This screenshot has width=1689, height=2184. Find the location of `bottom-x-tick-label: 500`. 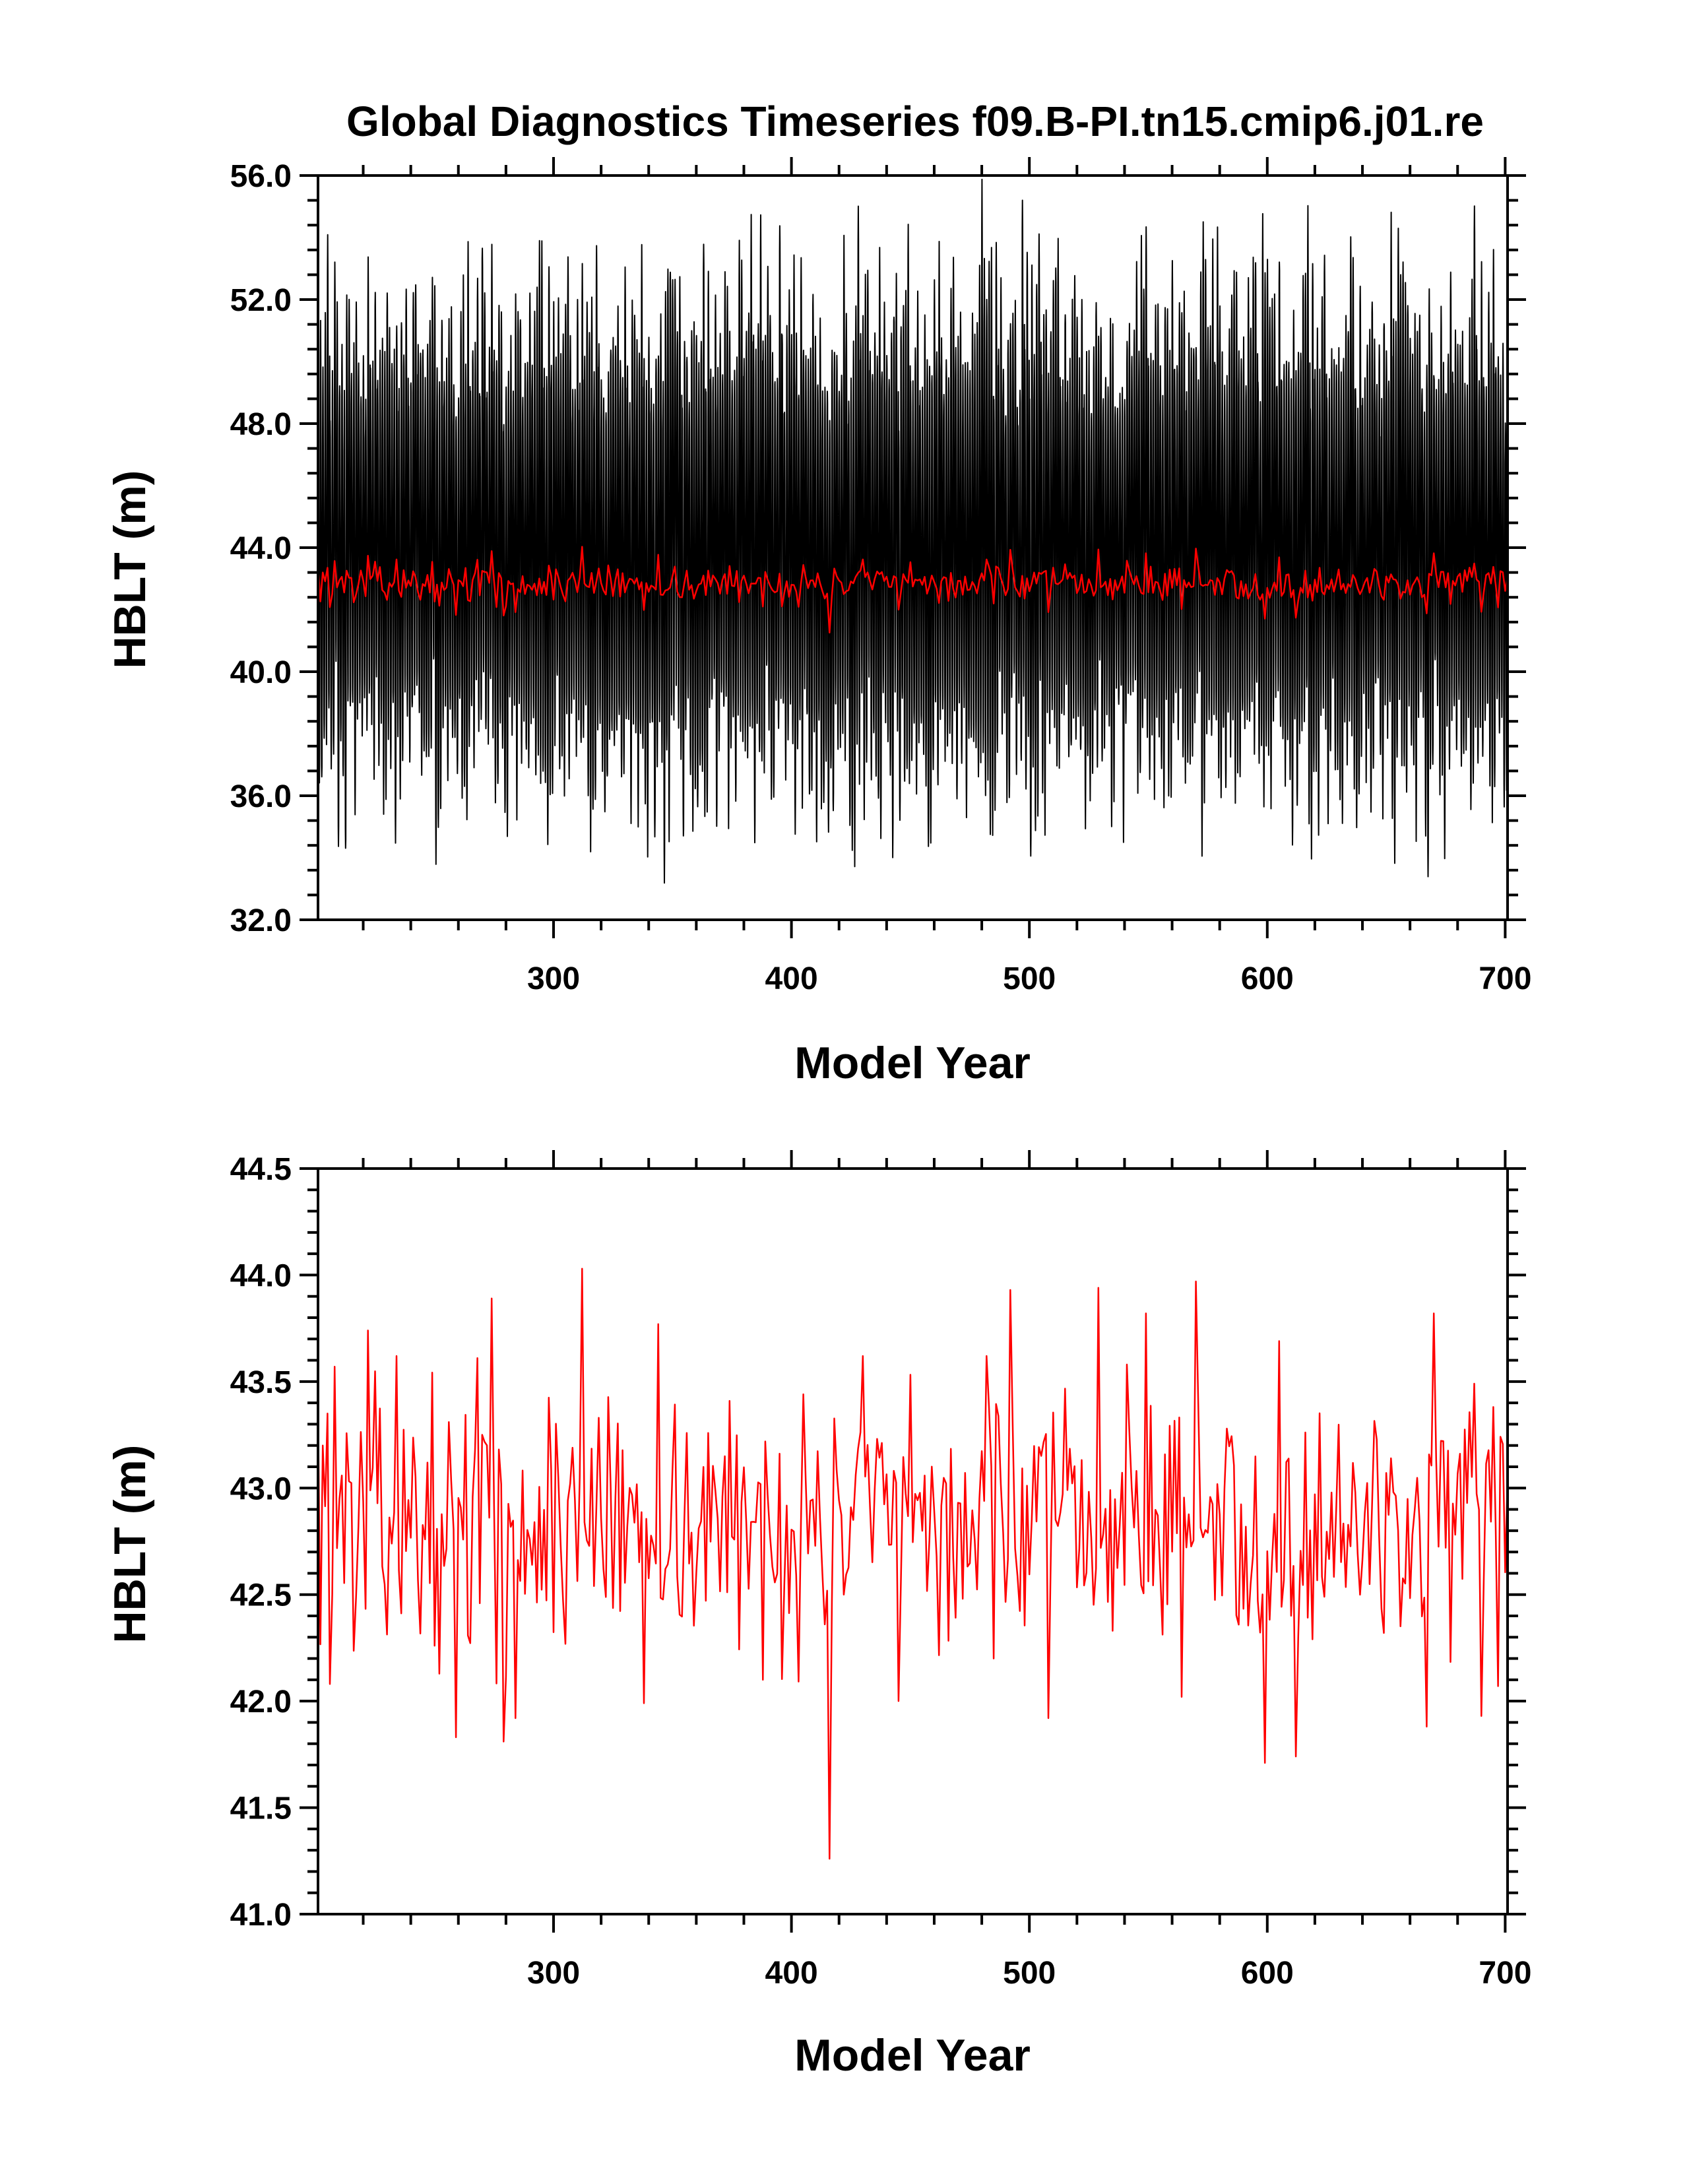

bottom-x-tick-label: 500 is located at coordinates (1029, 1973).